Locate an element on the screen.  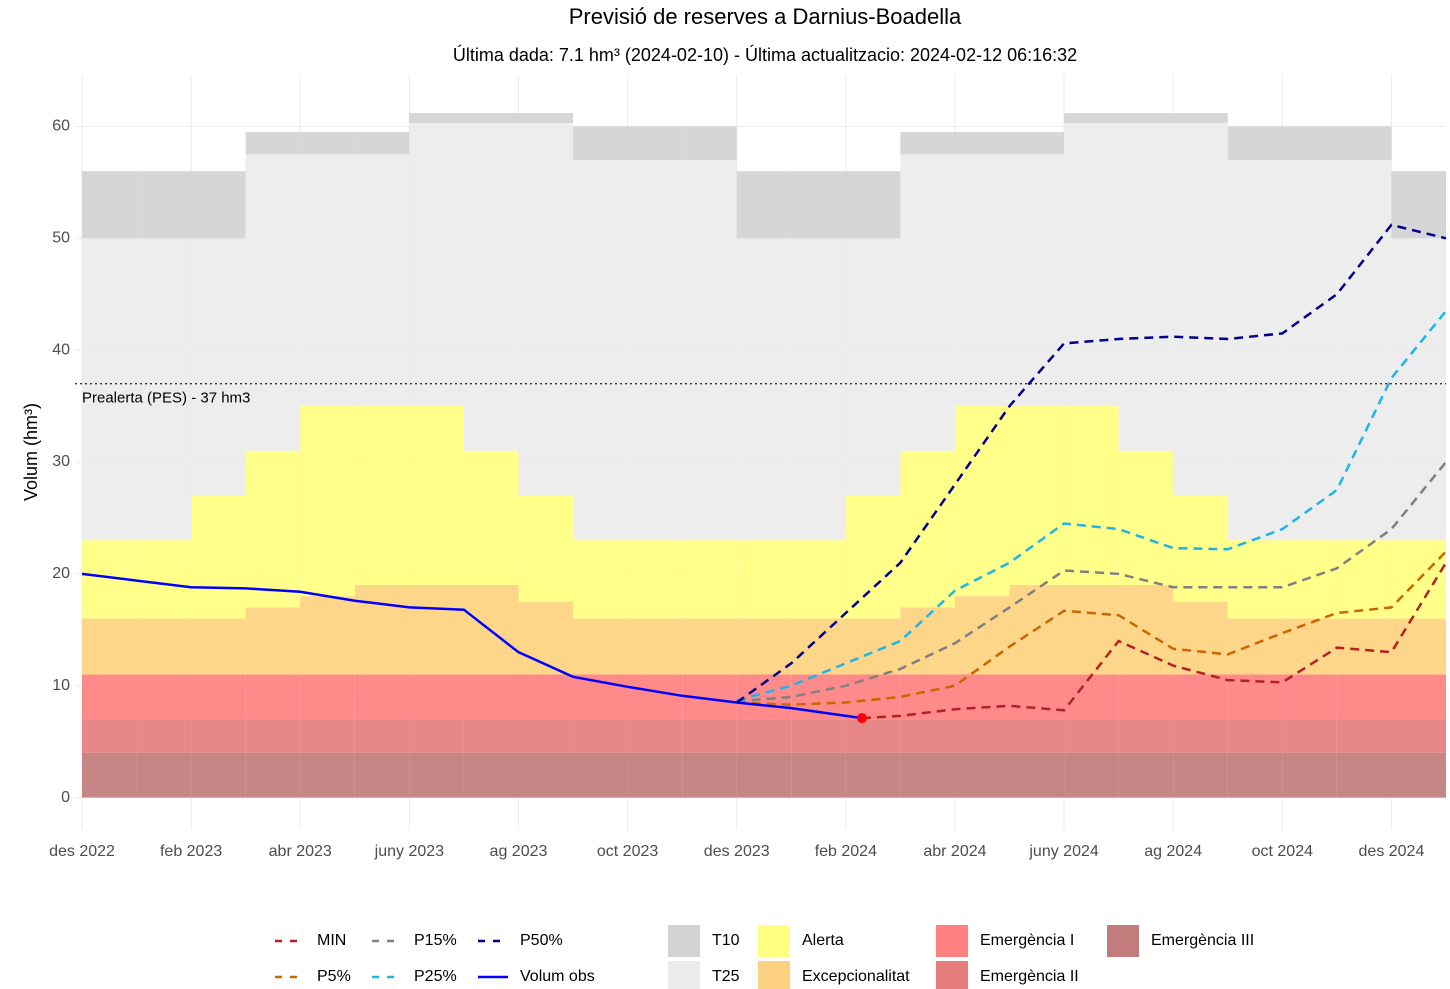
legend-label: Emergència III is located at coordinates (1202, 940).